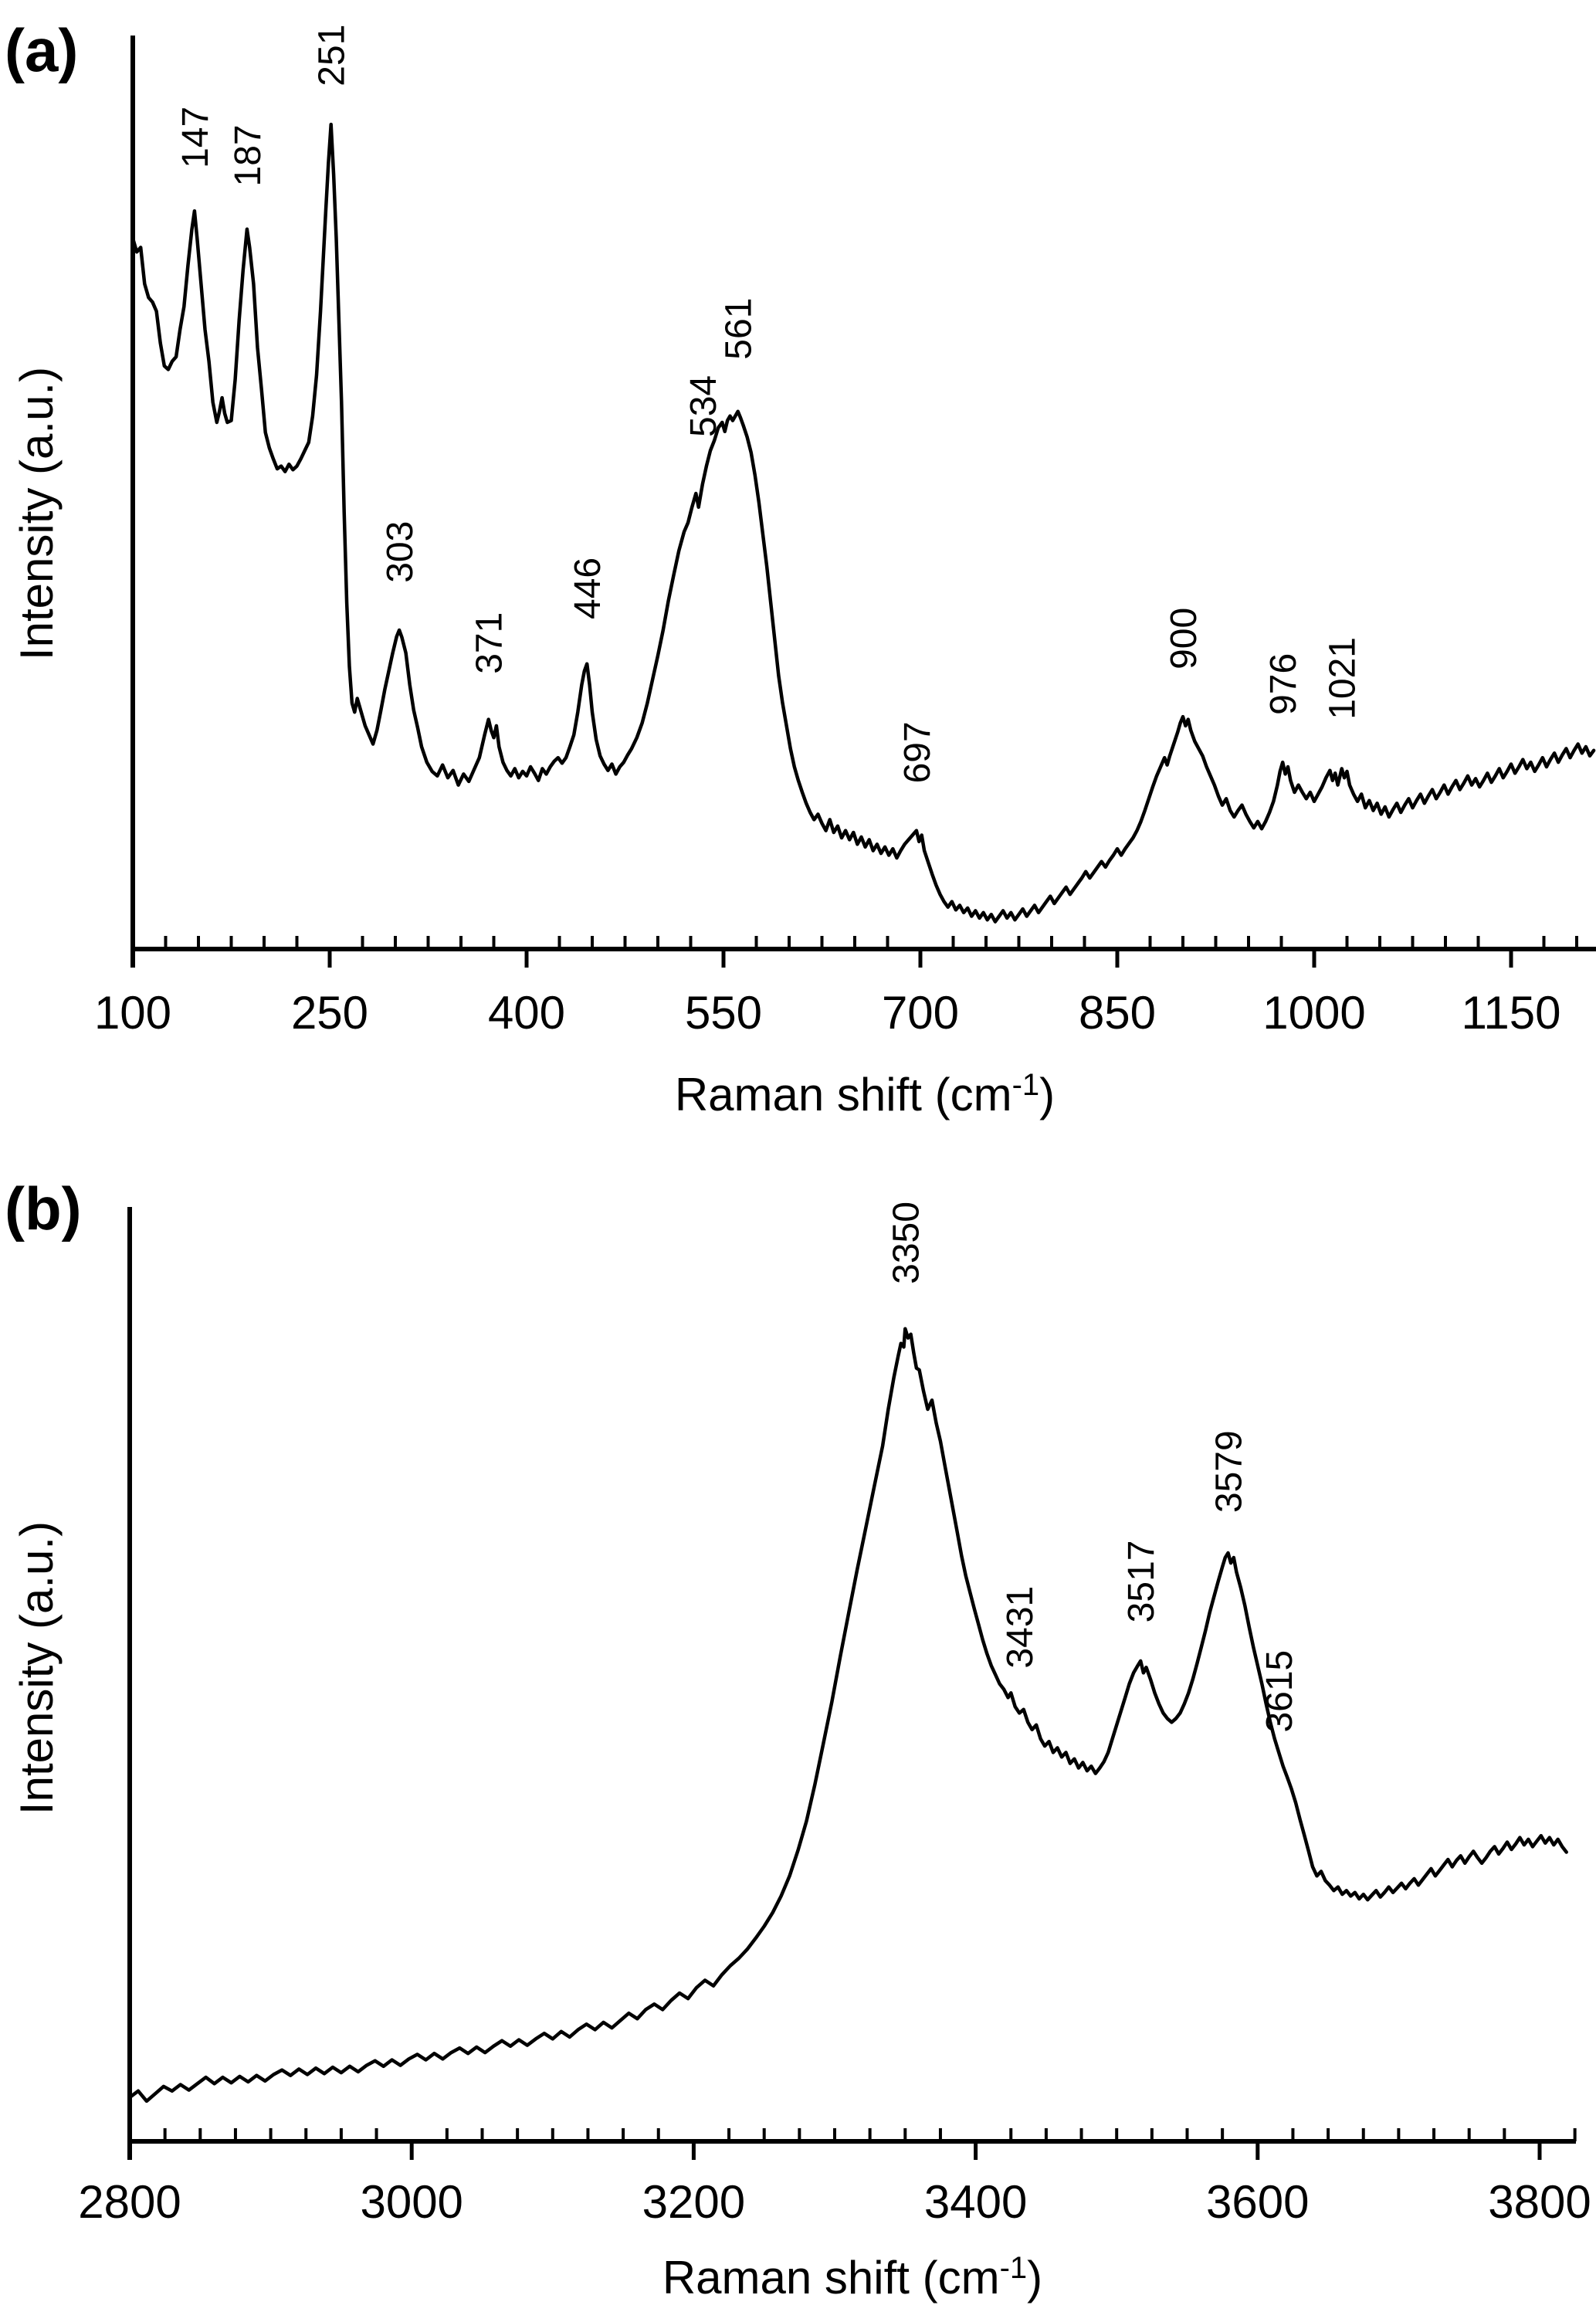  What do you see at coordinates (1117, 1013) in the screenshot?
I see `x-tick-label-850: 850` at bounding box center [1117, 1013].